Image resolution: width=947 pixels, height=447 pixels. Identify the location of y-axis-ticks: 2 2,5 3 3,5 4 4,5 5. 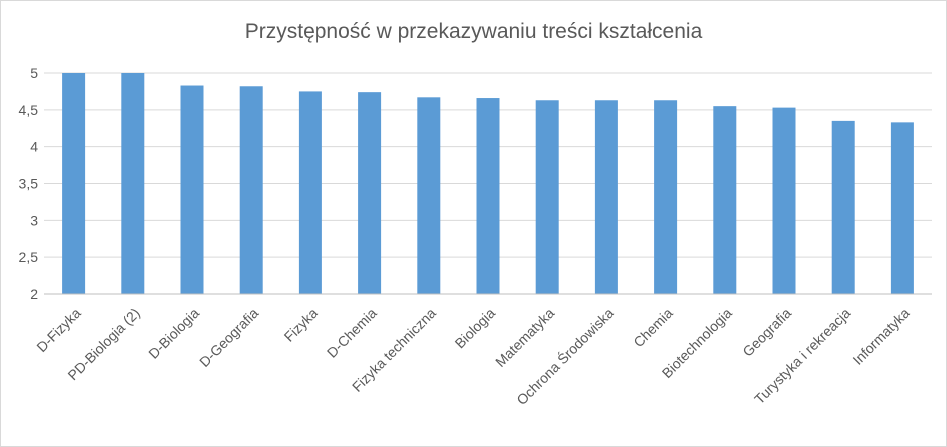
(29, 183).